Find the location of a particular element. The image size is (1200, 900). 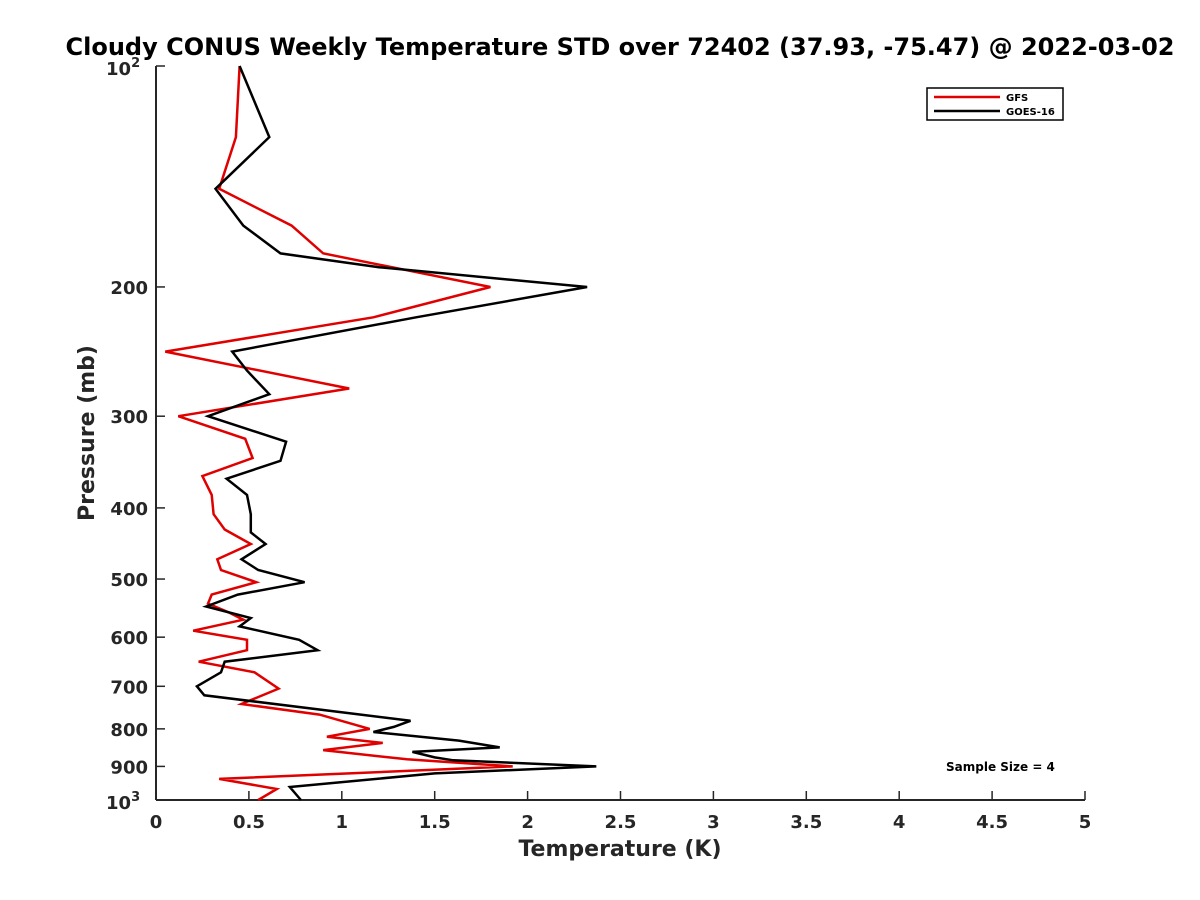

y-tick-label-bottom: 103 is located at coordinates (123, 802).